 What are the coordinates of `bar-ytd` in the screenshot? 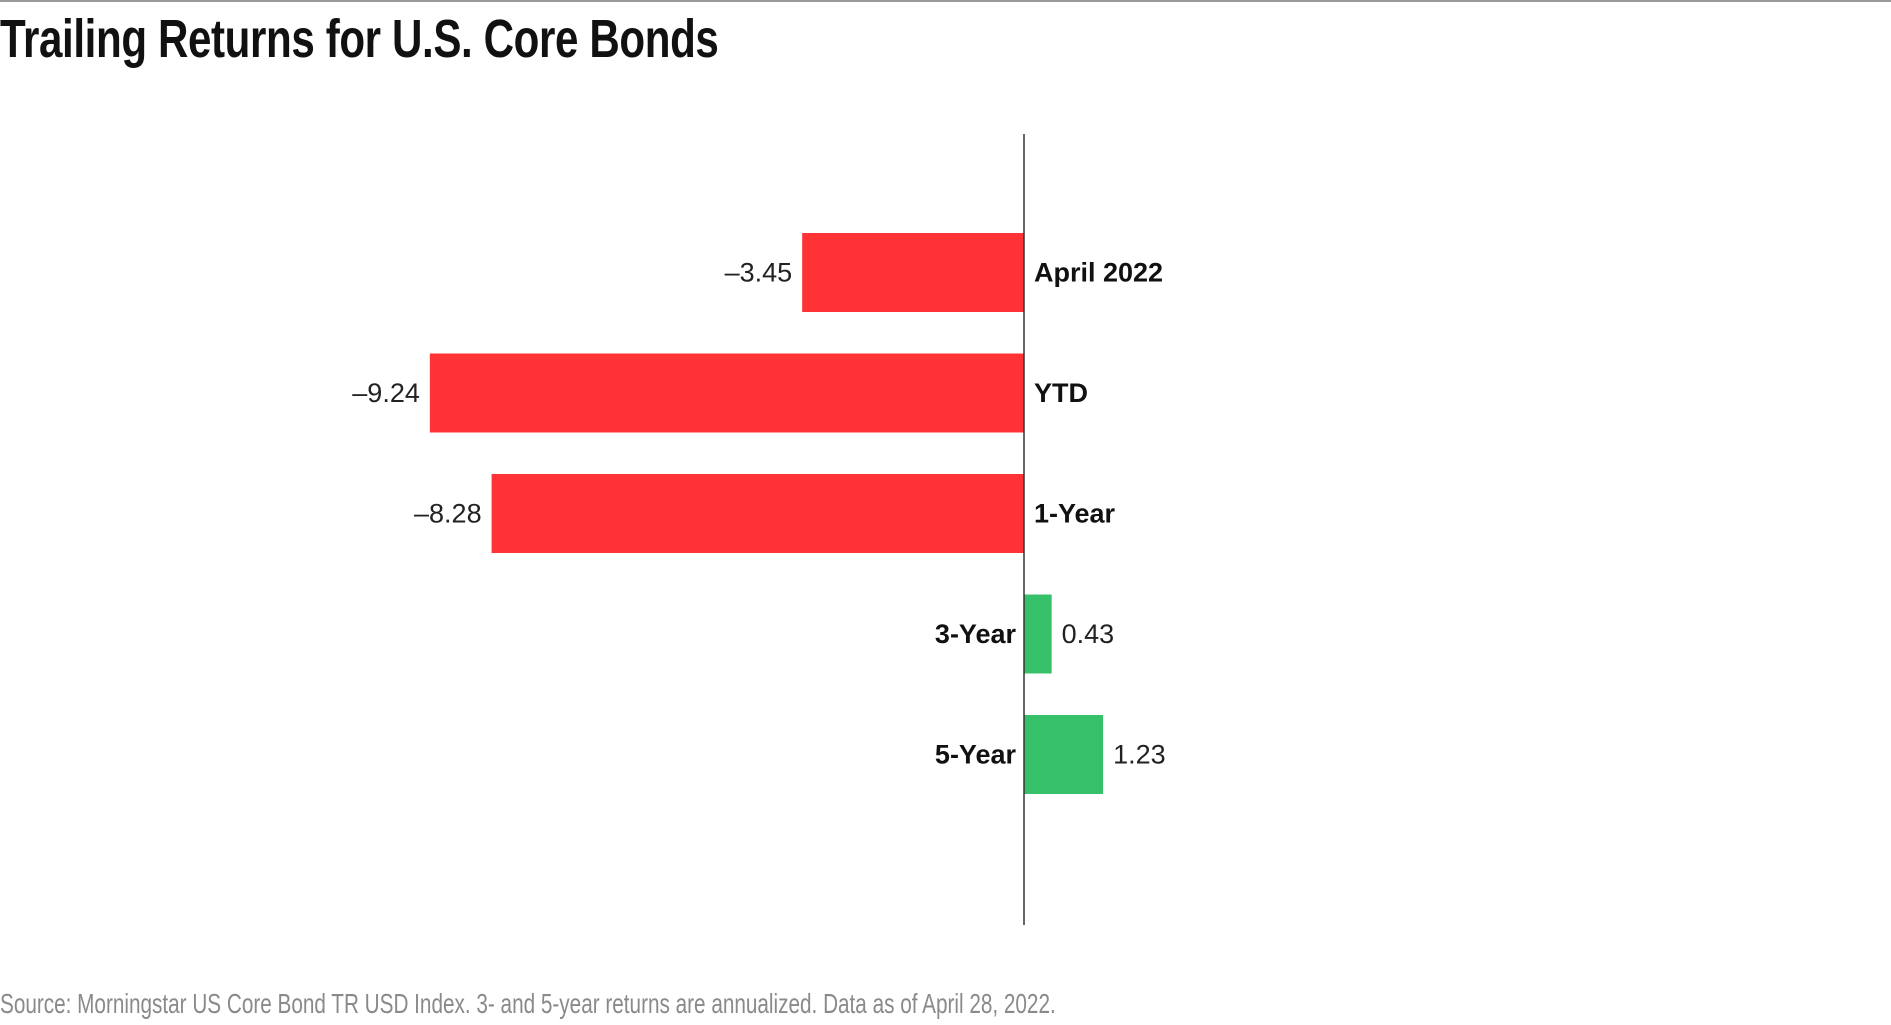 It's located at (726, 393).